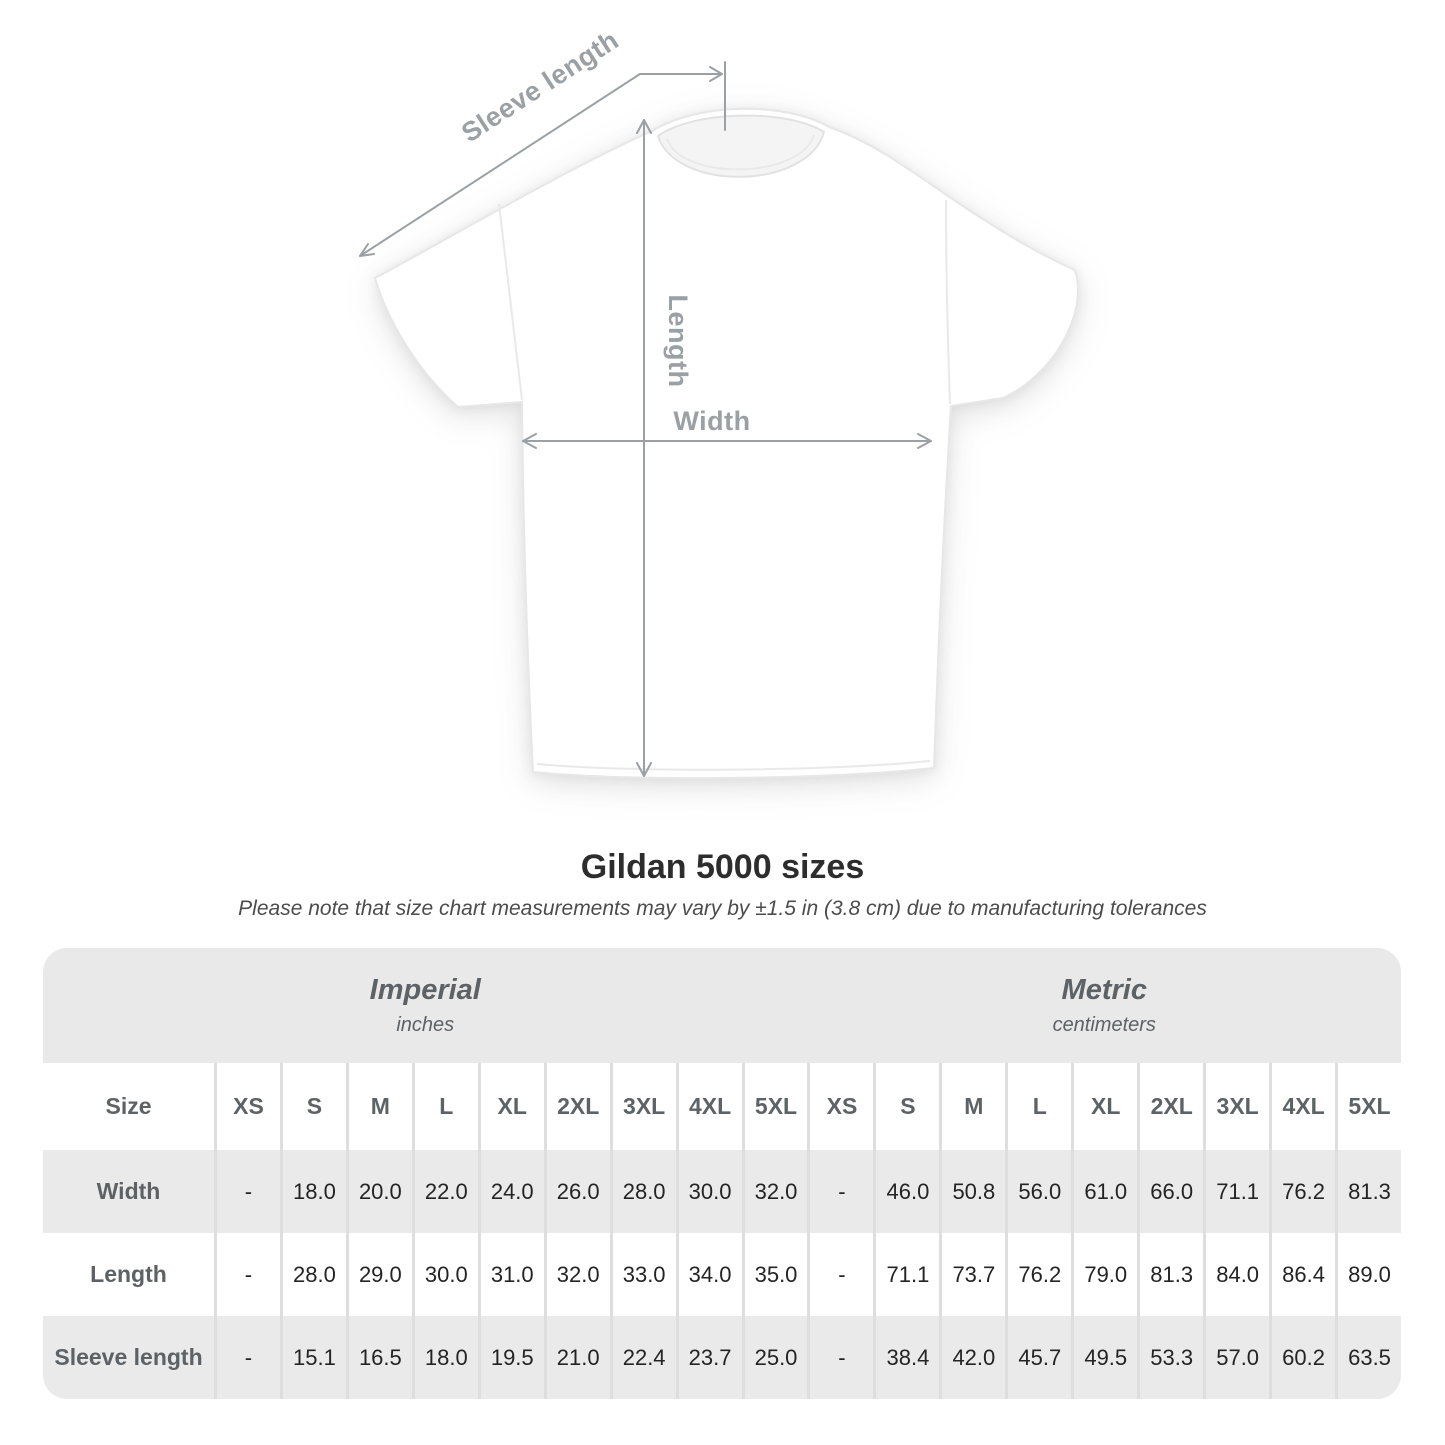 This screenshot has height=1445, width=1445. What do you see at coordinates (312, 1357) in the screenshot?
I see `value-cell: 15.1` at bounding box center [312, 1357].